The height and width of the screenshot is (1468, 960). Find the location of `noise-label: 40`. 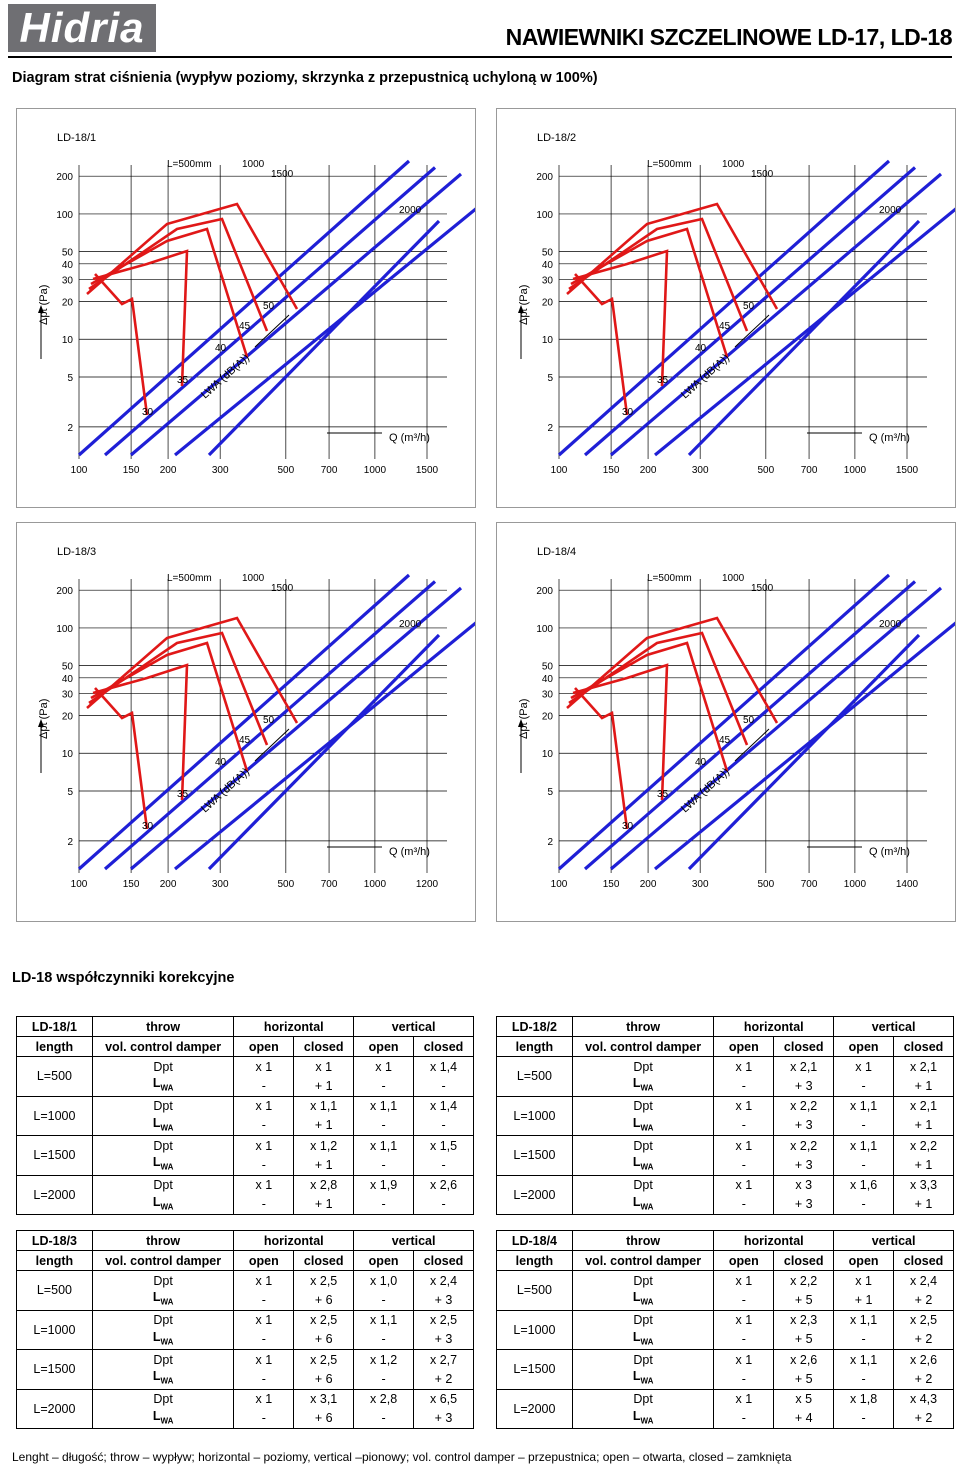

noise-label: 40 is located at coordinates (701, 762).